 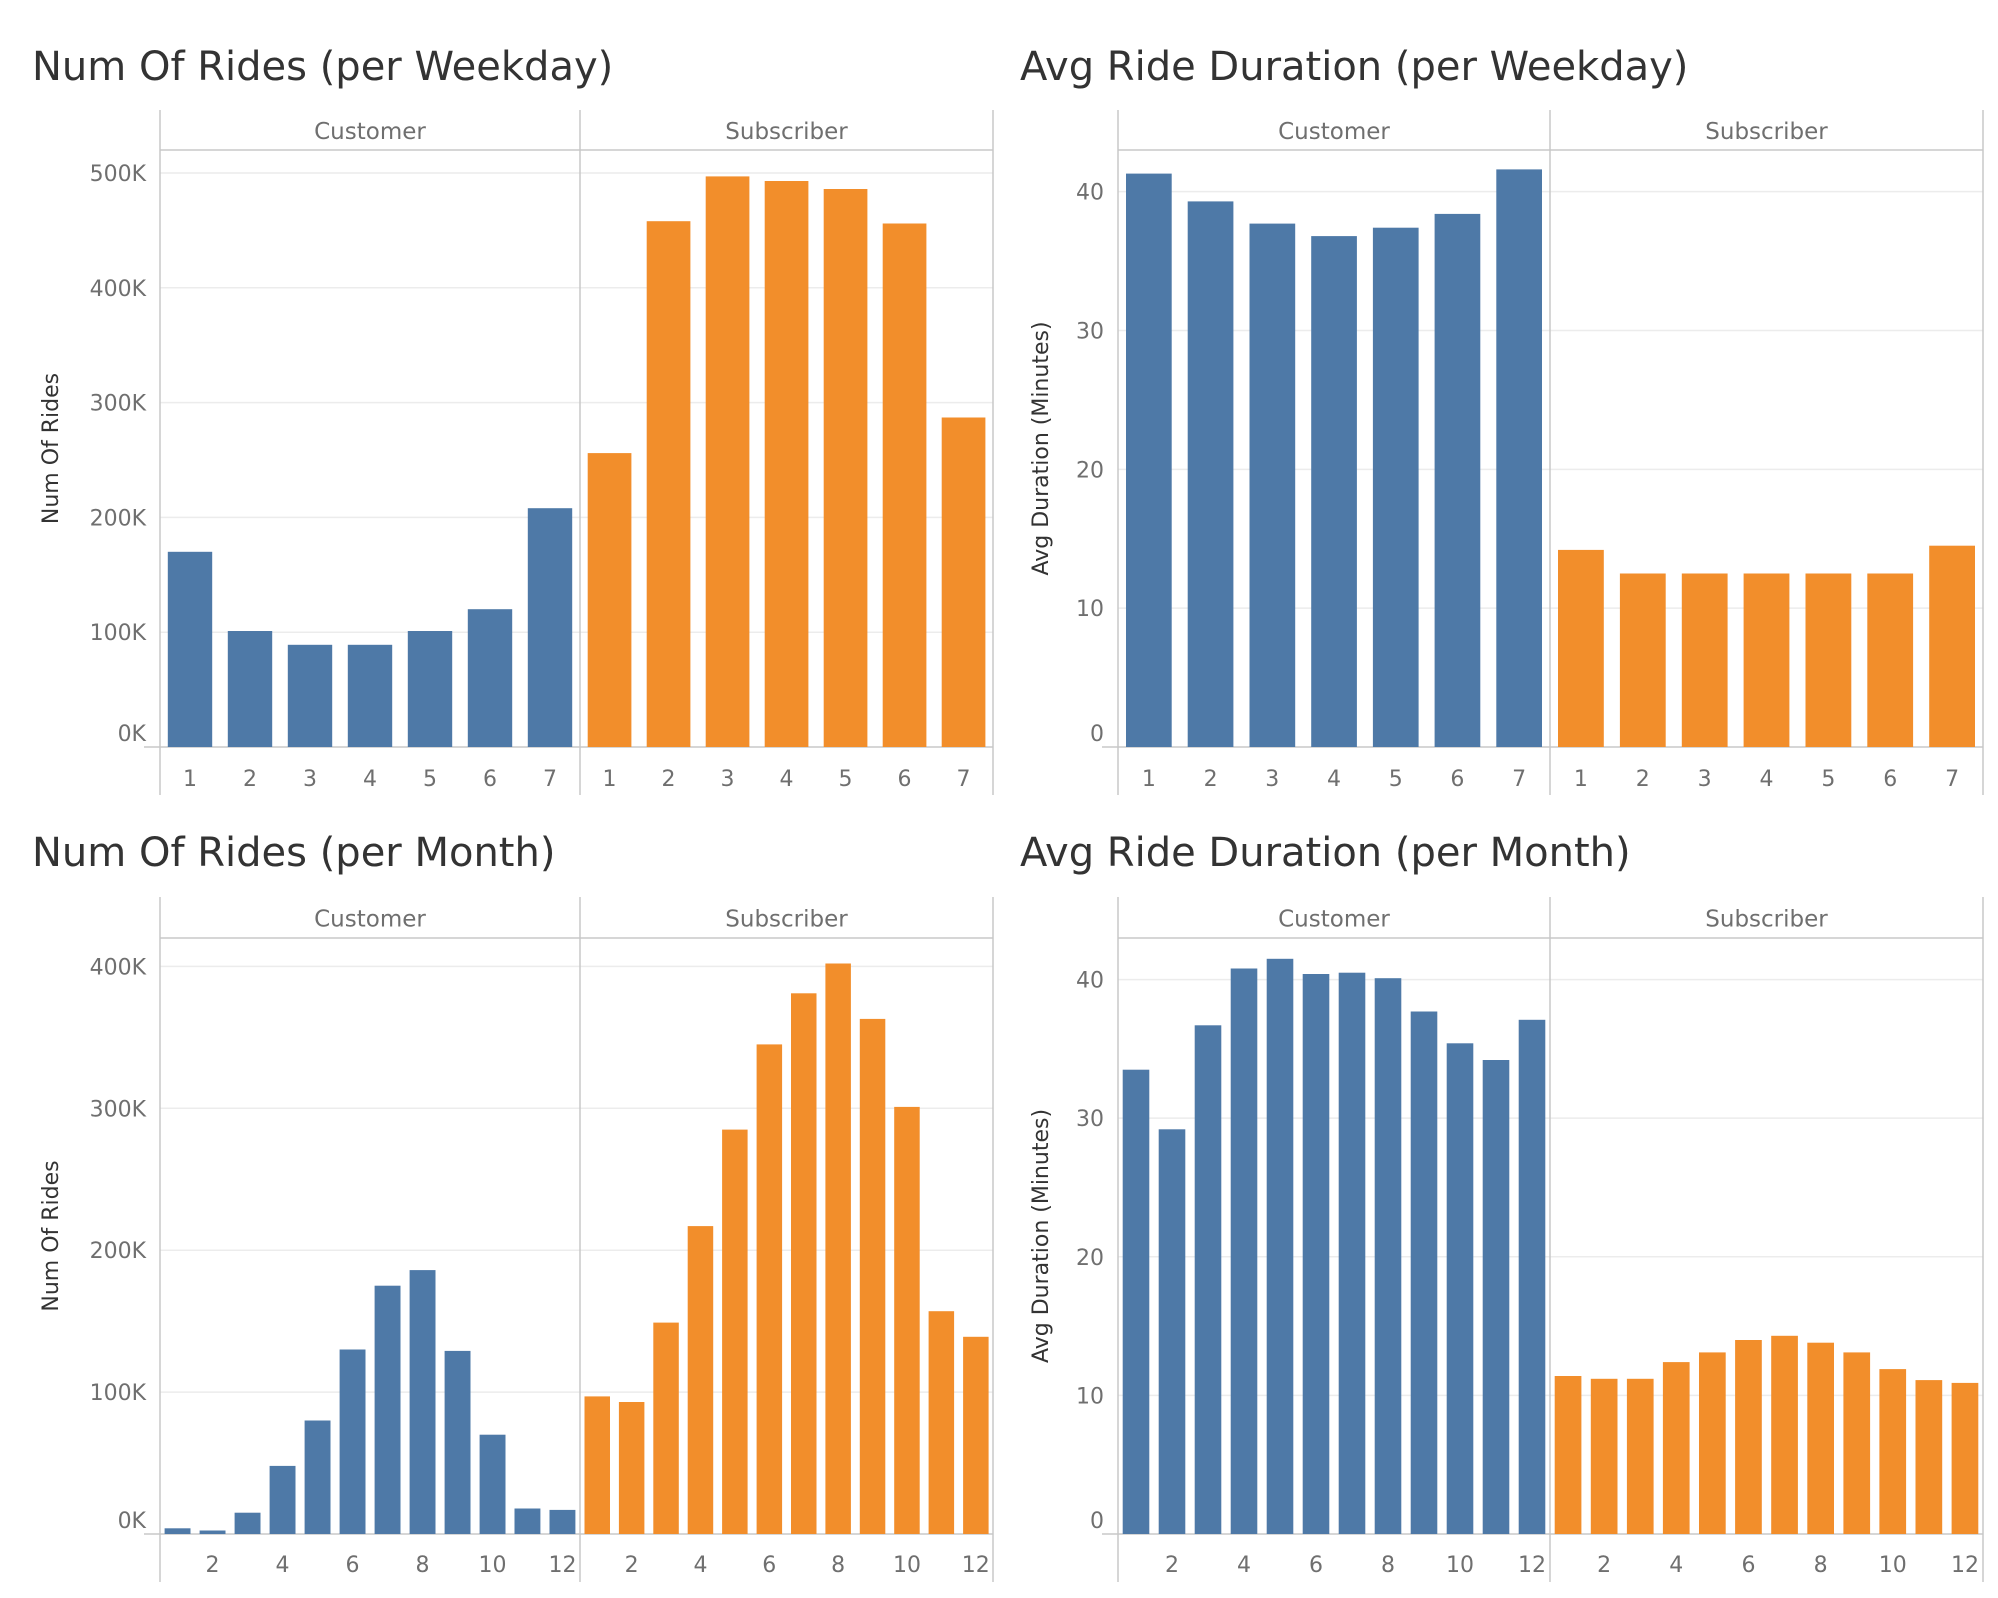 I want to click on chart-title: Num Of Rides (per Weekday), so click(x=322, y=67).